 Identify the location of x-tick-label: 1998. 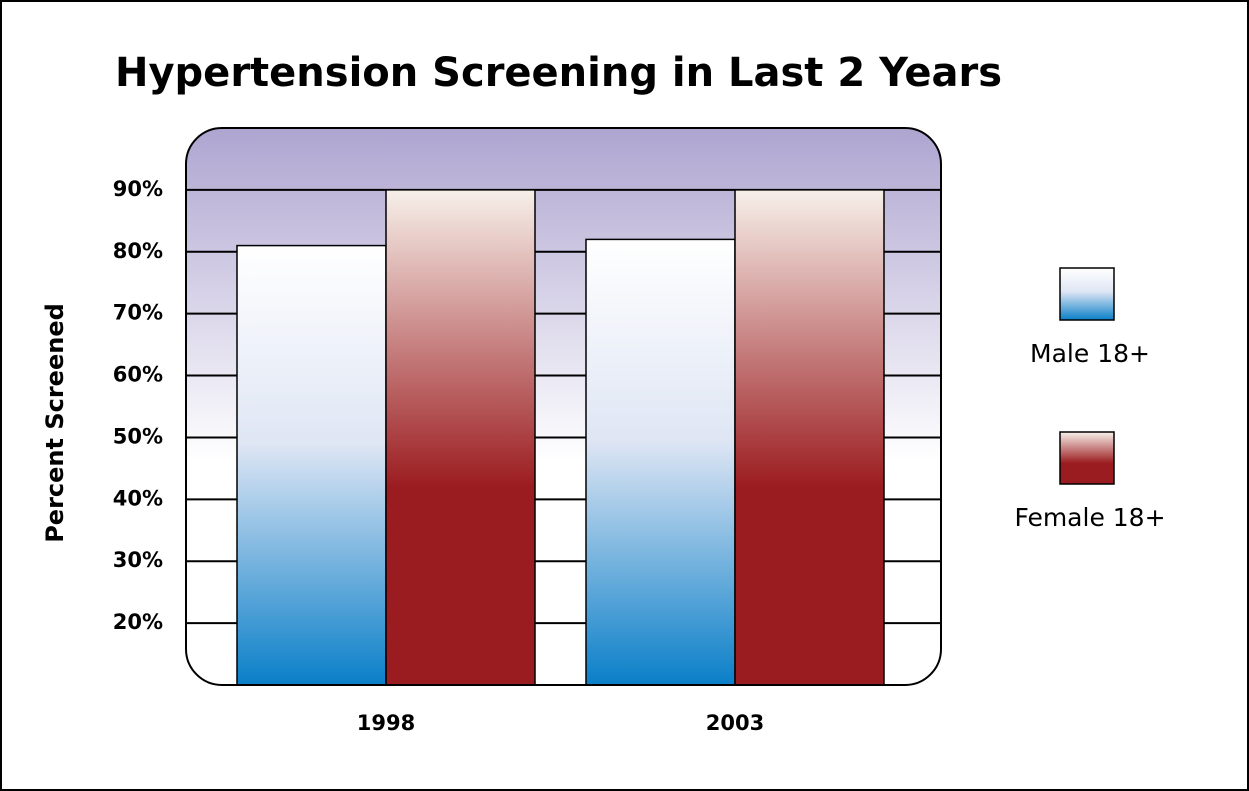
(386, 723).